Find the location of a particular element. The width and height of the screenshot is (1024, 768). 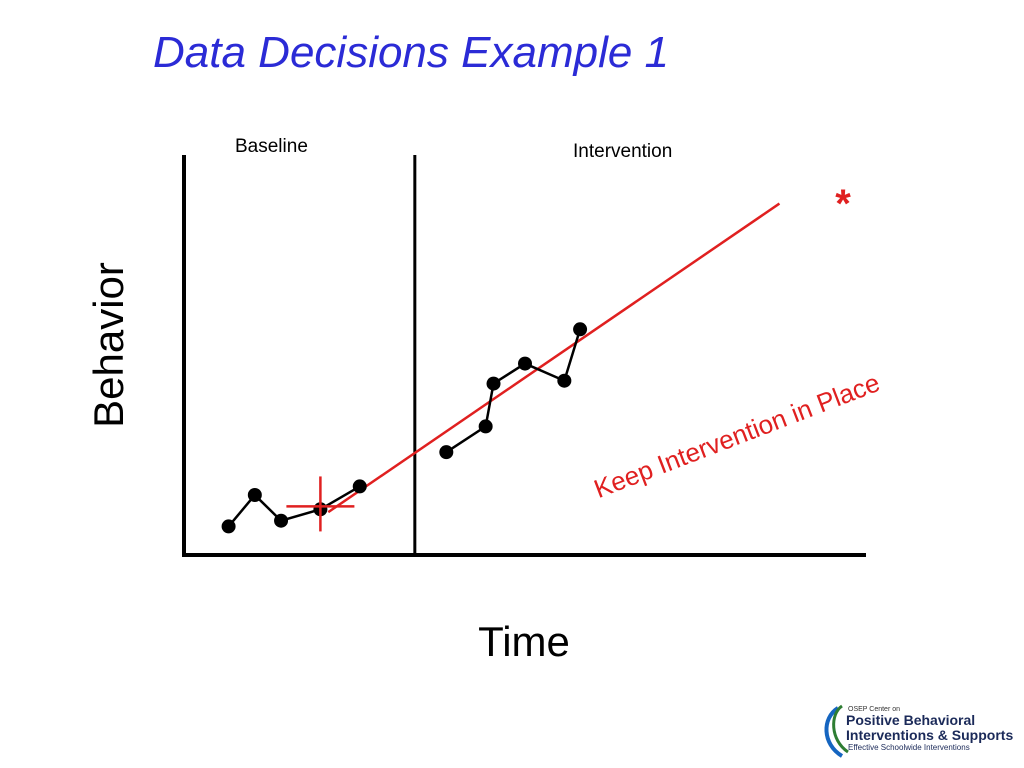

phase-label-intervention: Intervention is located at coordinates (622, 151).